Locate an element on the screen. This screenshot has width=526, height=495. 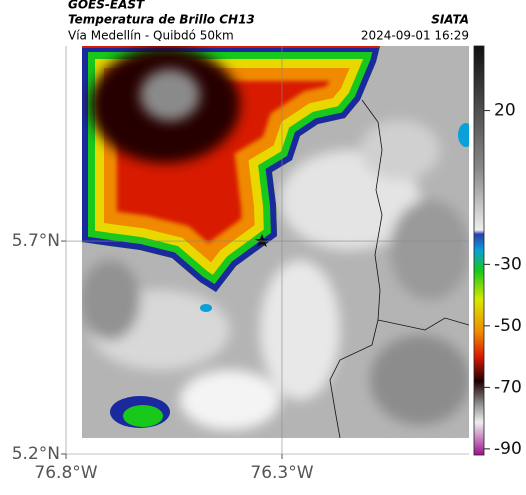
colorbar-tick-label: -70 is located at coordinates (508, 387).